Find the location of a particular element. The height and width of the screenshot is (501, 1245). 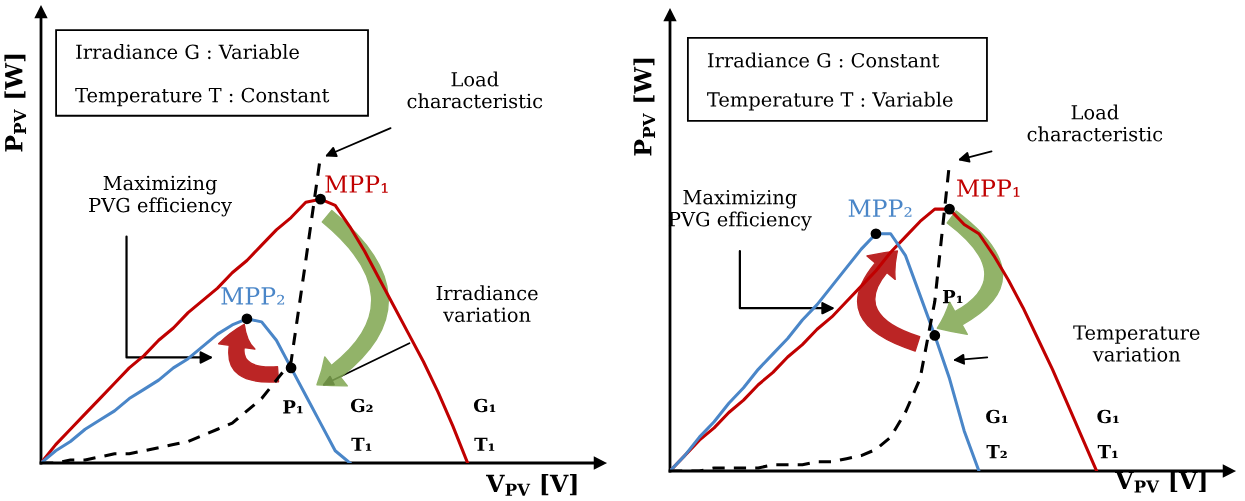

annotation: T₂ is located at coordinates (996, 452).